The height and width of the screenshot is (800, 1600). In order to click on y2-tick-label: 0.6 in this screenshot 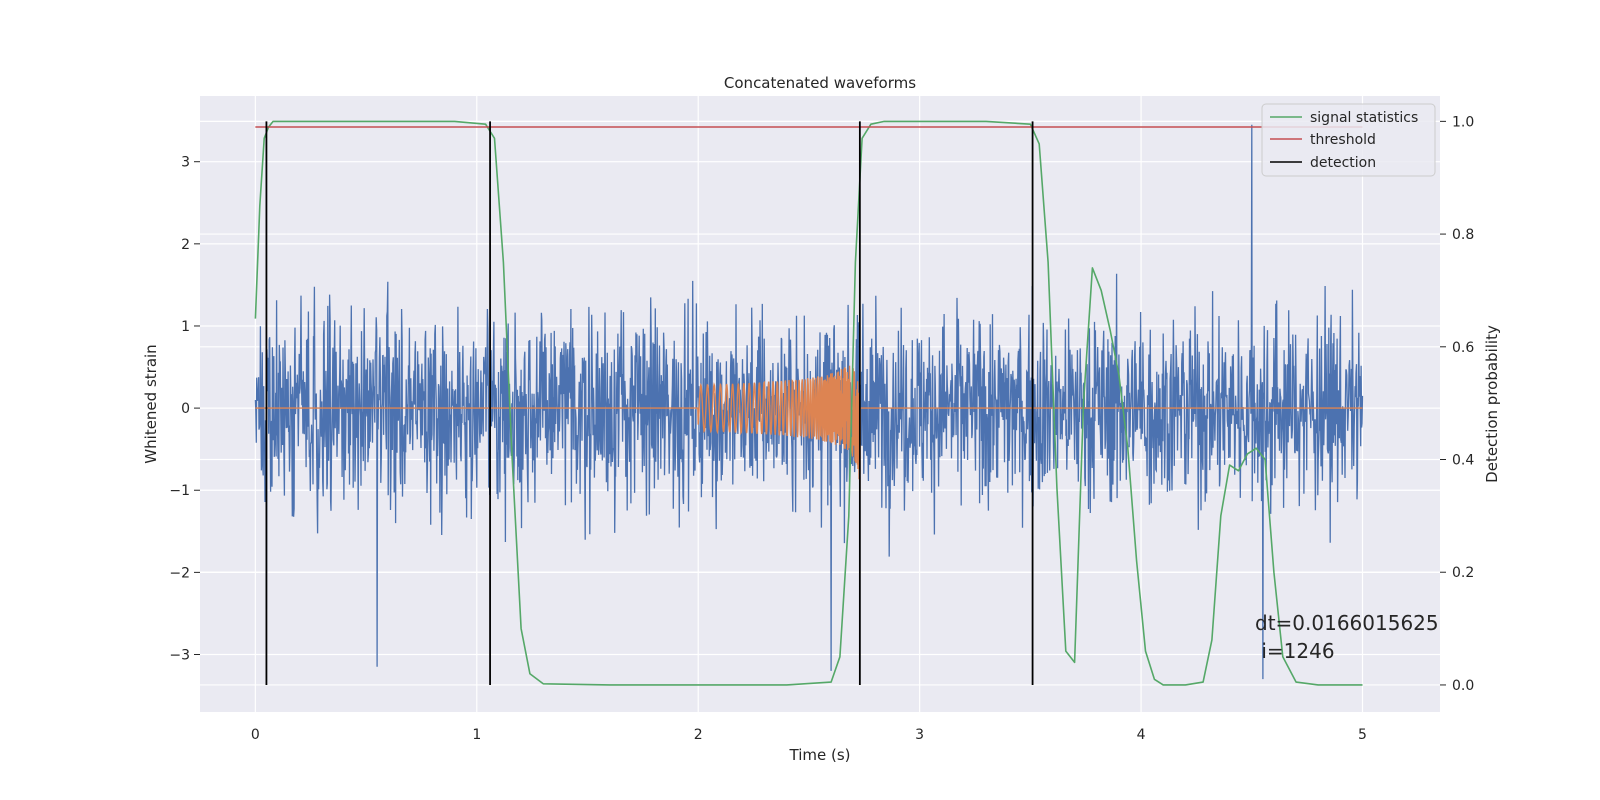, I will do `click(1463, 348)`.